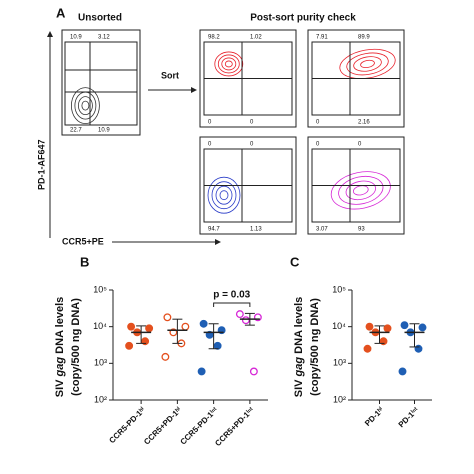 The height and width of the screenshot is (474, 474). I want to click on gate, so click(101, 83).